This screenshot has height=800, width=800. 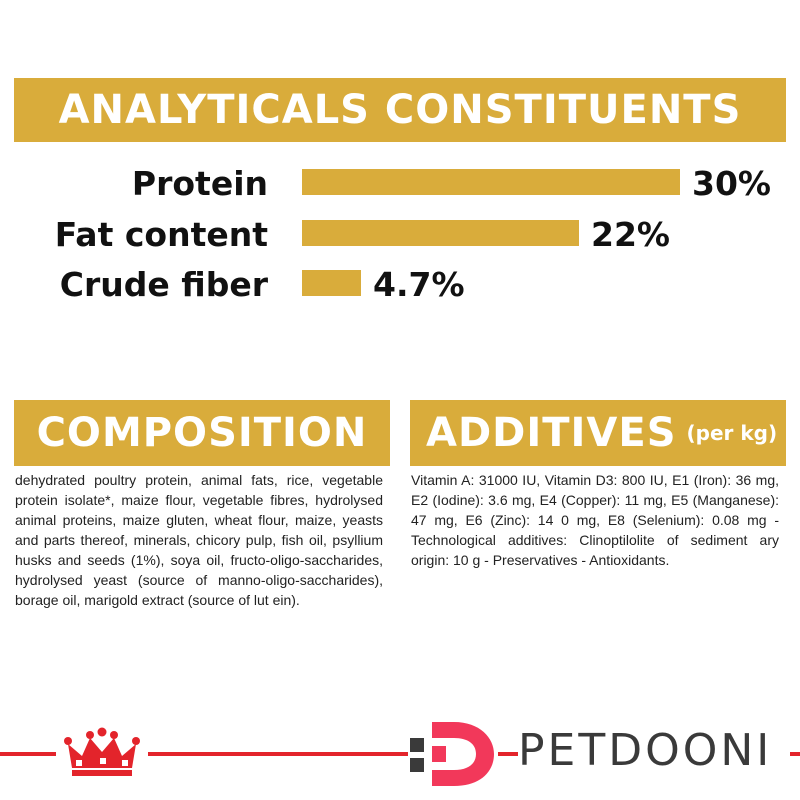 I want to click on additives-title: ADDITIVES, so click(x=551, y=433).